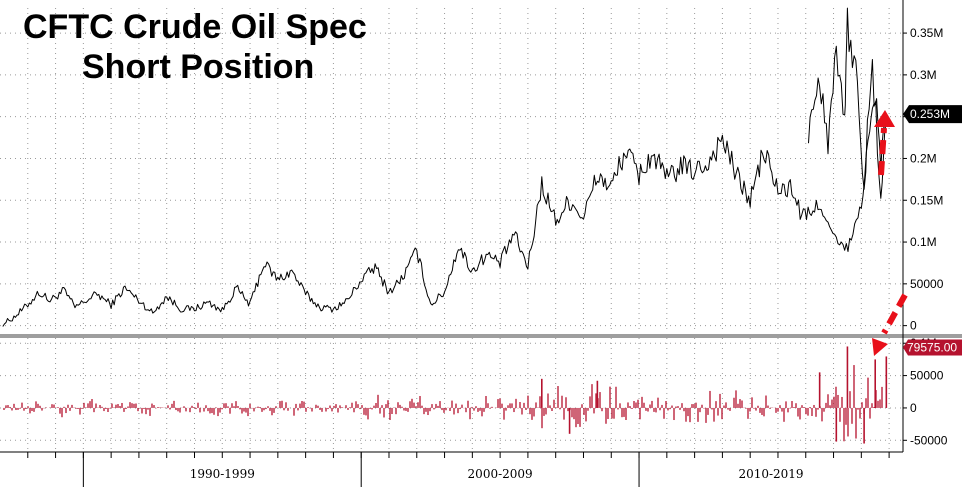  I want to click on title-line-2: Short Position, so click(198, 67).